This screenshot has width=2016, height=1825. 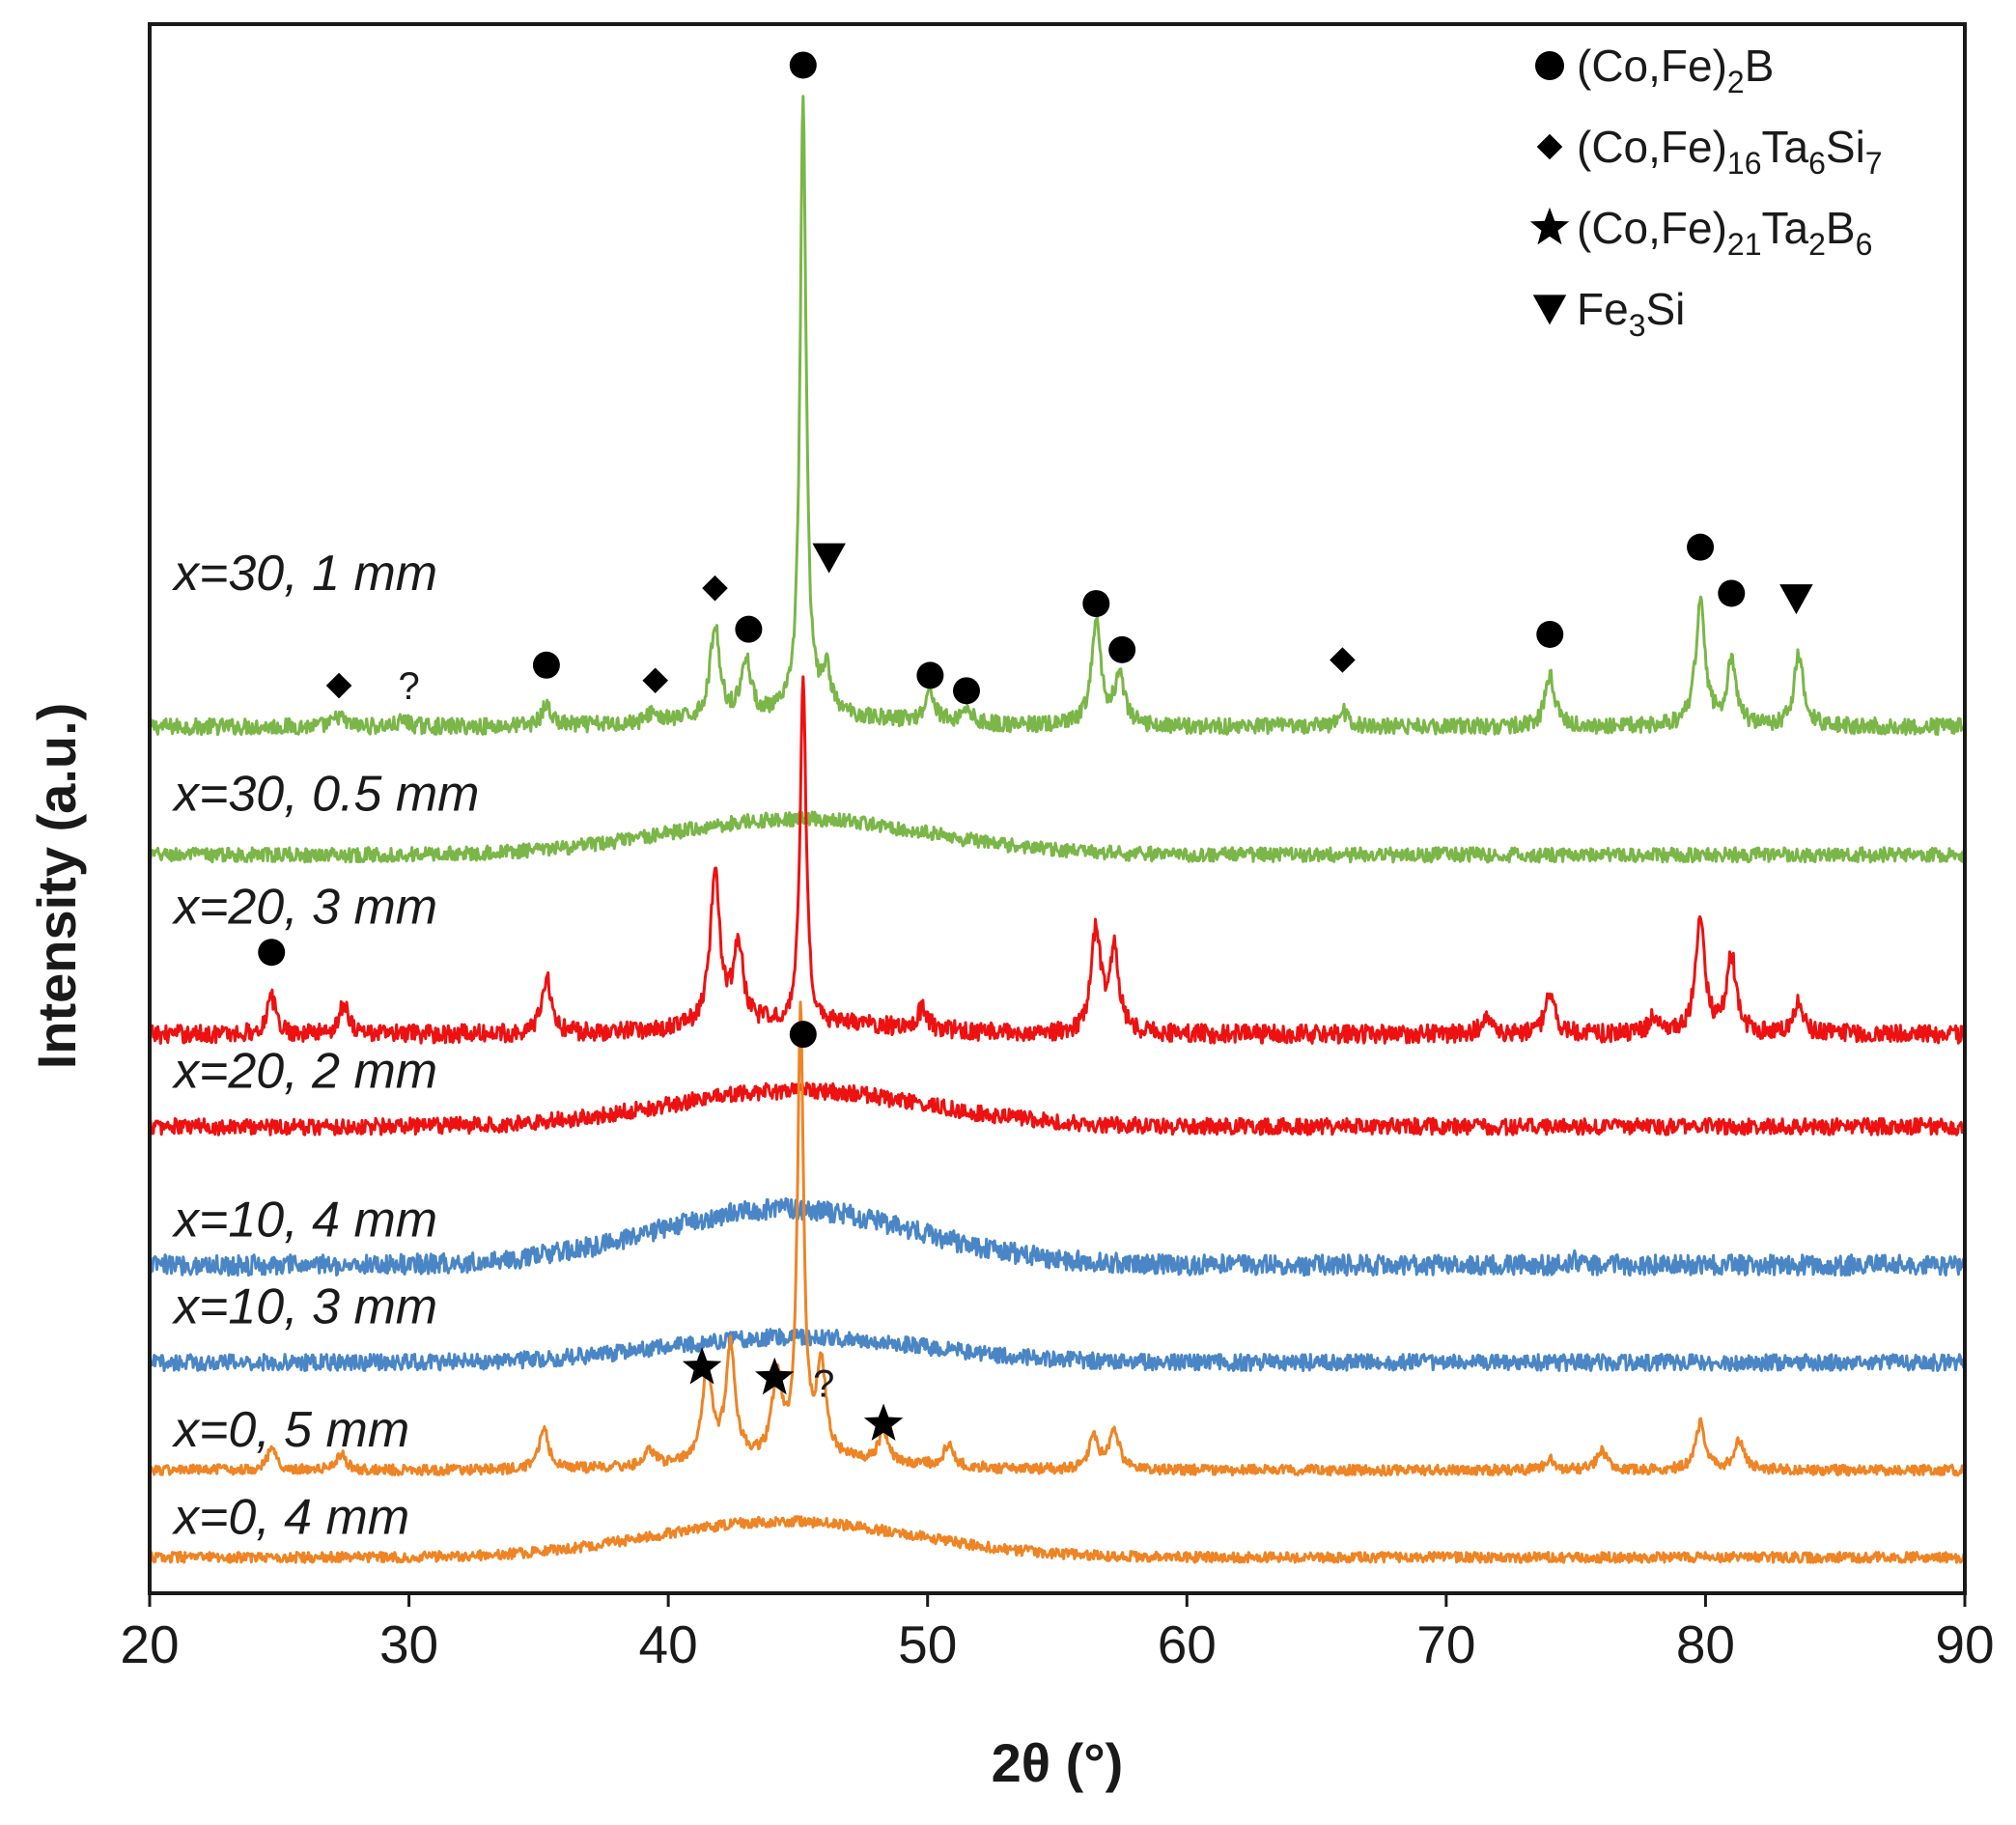 What do you see at coordinates (1706, 1644) in the screenshot?
I see `x-tick-label: 80` at bounding box center [1706, 1644].